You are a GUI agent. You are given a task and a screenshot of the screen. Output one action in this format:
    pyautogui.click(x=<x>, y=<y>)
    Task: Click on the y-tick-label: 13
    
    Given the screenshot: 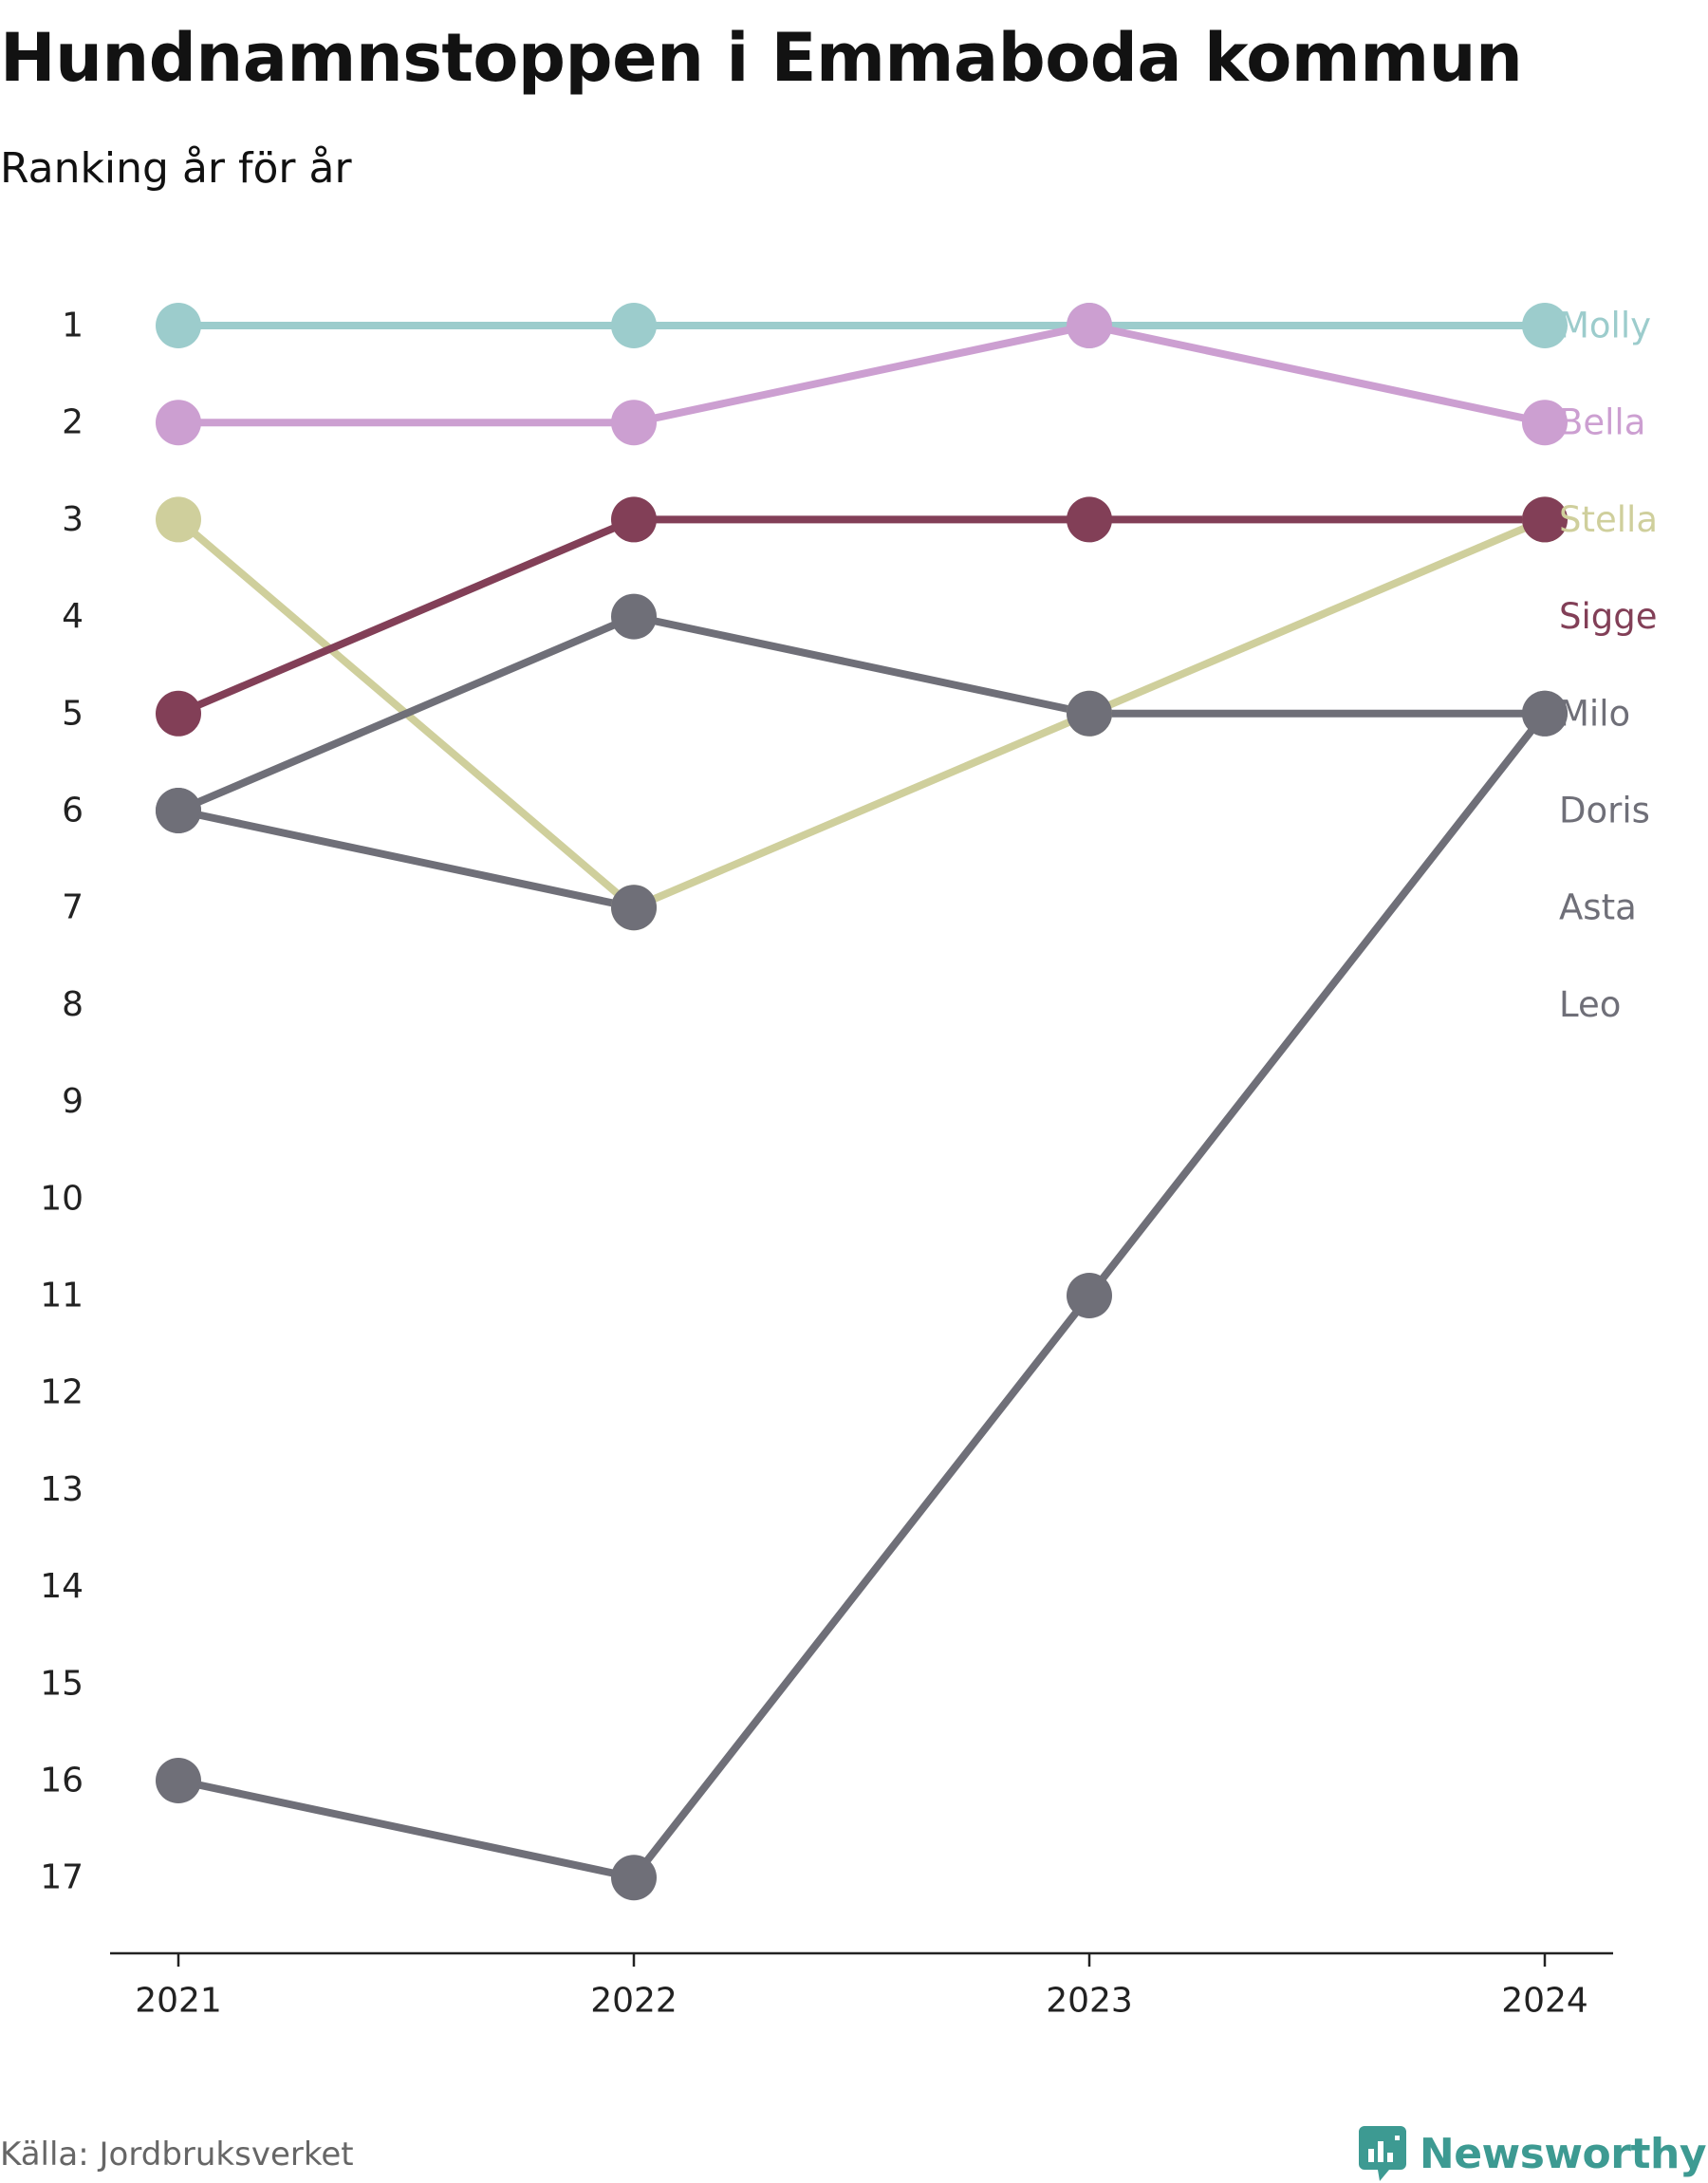 What is the action you would take?
    pyautogui.click(x=62, y=1489)
    